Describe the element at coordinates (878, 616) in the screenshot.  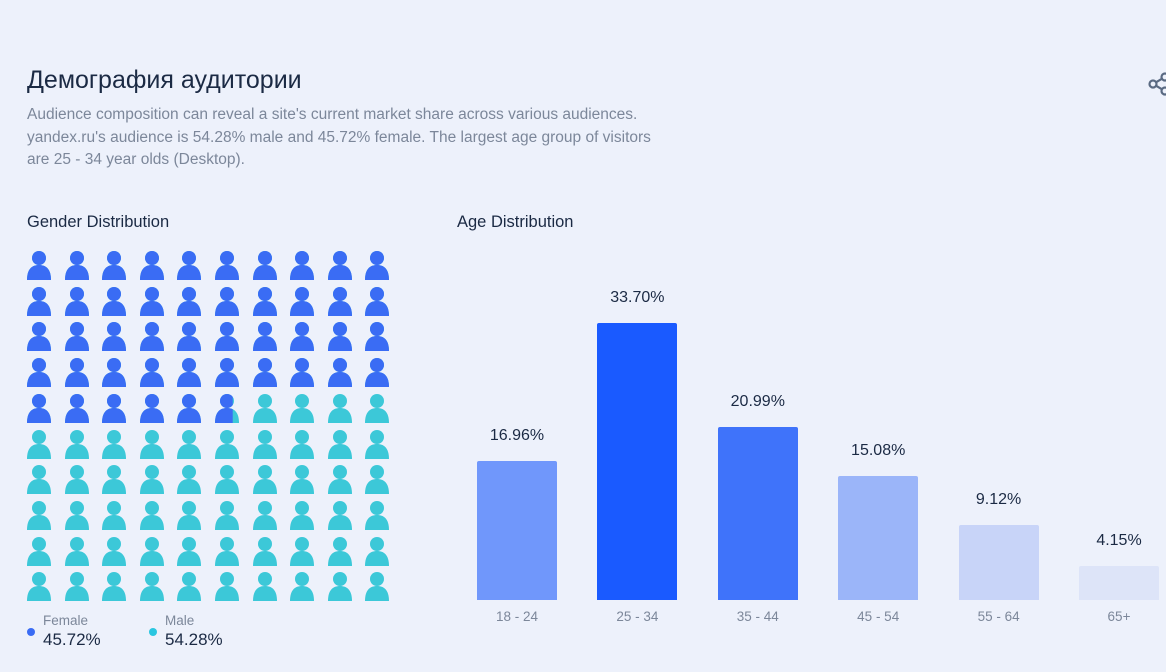
I see `x-tick-label: 45 - 54` at that location.